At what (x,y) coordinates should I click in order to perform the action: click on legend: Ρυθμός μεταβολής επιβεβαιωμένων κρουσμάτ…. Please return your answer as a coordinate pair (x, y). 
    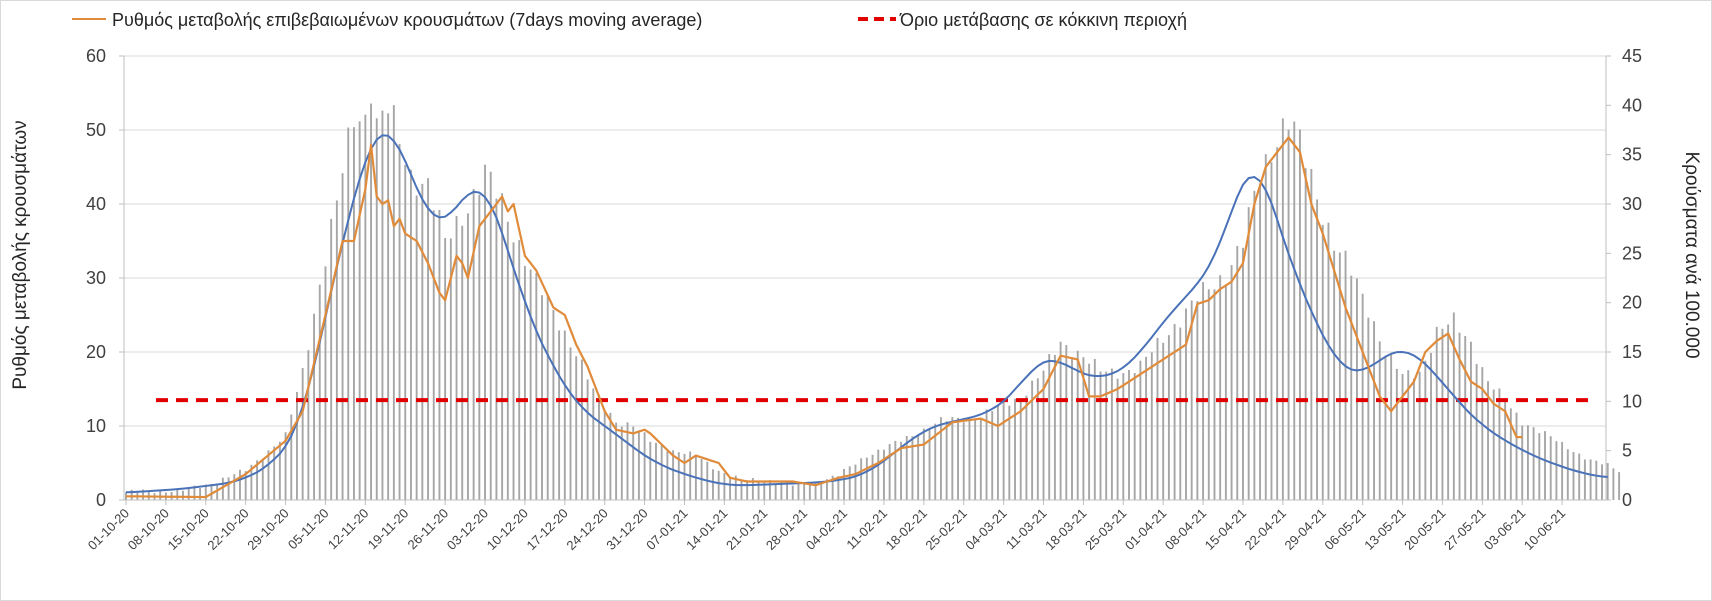
    Looking at the image, I should click on (629, 20).